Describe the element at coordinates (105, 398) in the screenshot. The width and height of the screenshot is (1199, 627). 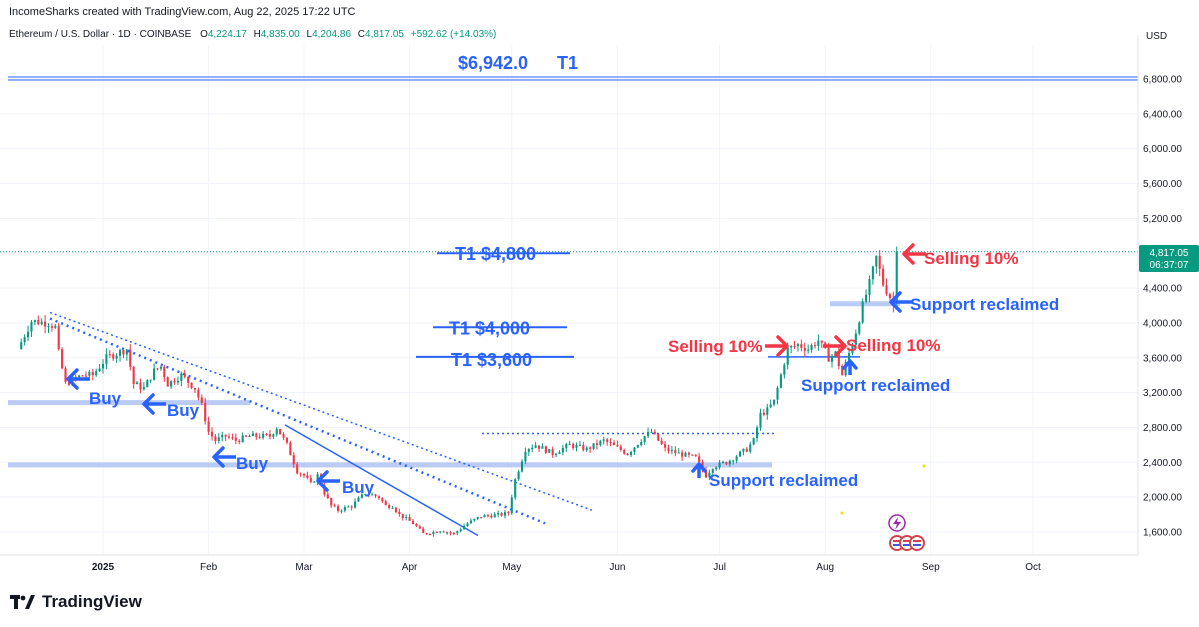
I see `buy-label-1: Buy` at that location.